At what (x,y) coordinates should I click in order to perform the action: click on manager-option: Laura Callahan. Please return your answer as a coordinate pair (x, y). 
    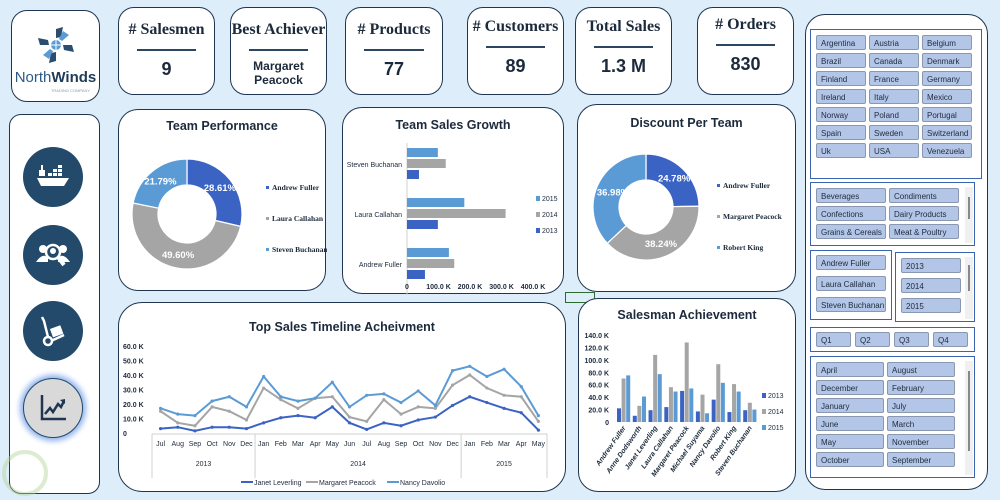
    Looking at the image, I should click on (851, 283).